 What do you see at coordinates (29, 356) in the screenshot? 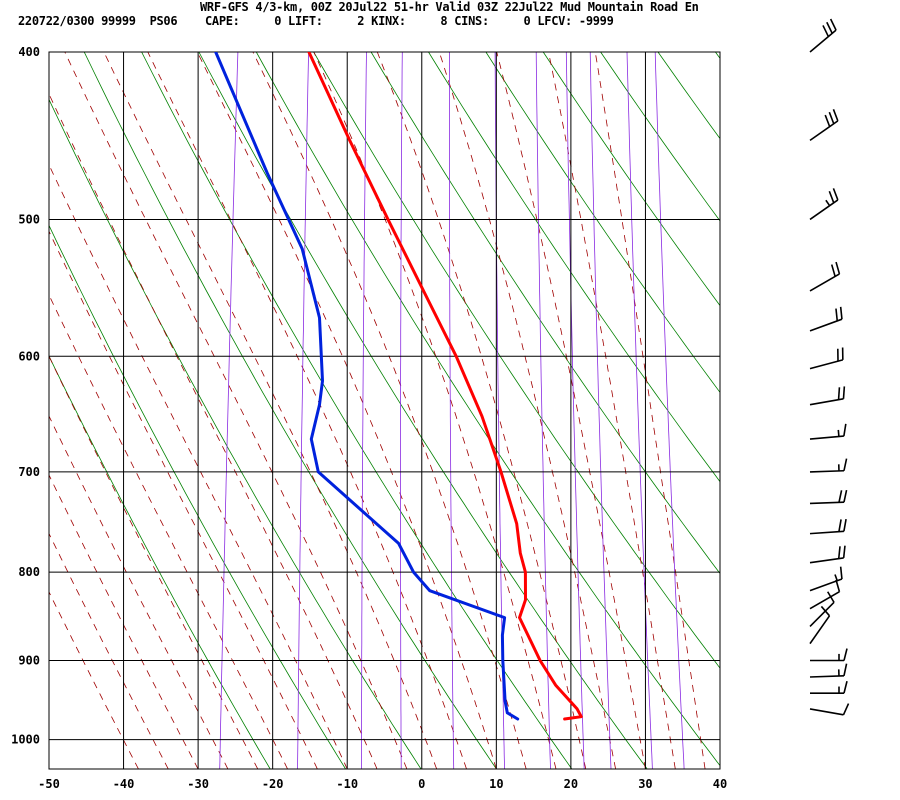
I see `pressure-tick-label: 600` at bounding box center [29, 356].